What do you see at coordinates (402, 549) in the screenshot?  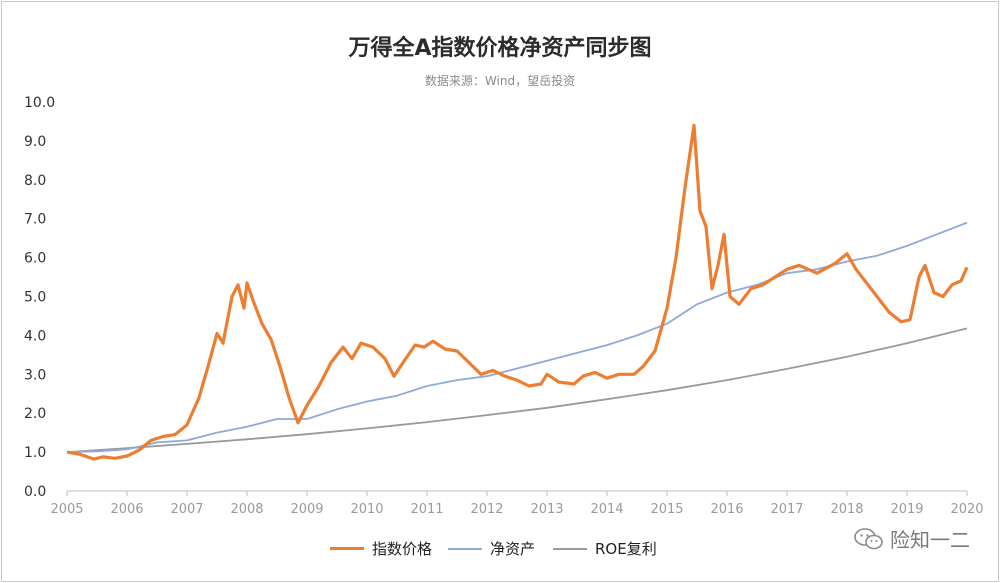 I see `legend-label-index-price: 指数价格` at bounding box center [402, 549].